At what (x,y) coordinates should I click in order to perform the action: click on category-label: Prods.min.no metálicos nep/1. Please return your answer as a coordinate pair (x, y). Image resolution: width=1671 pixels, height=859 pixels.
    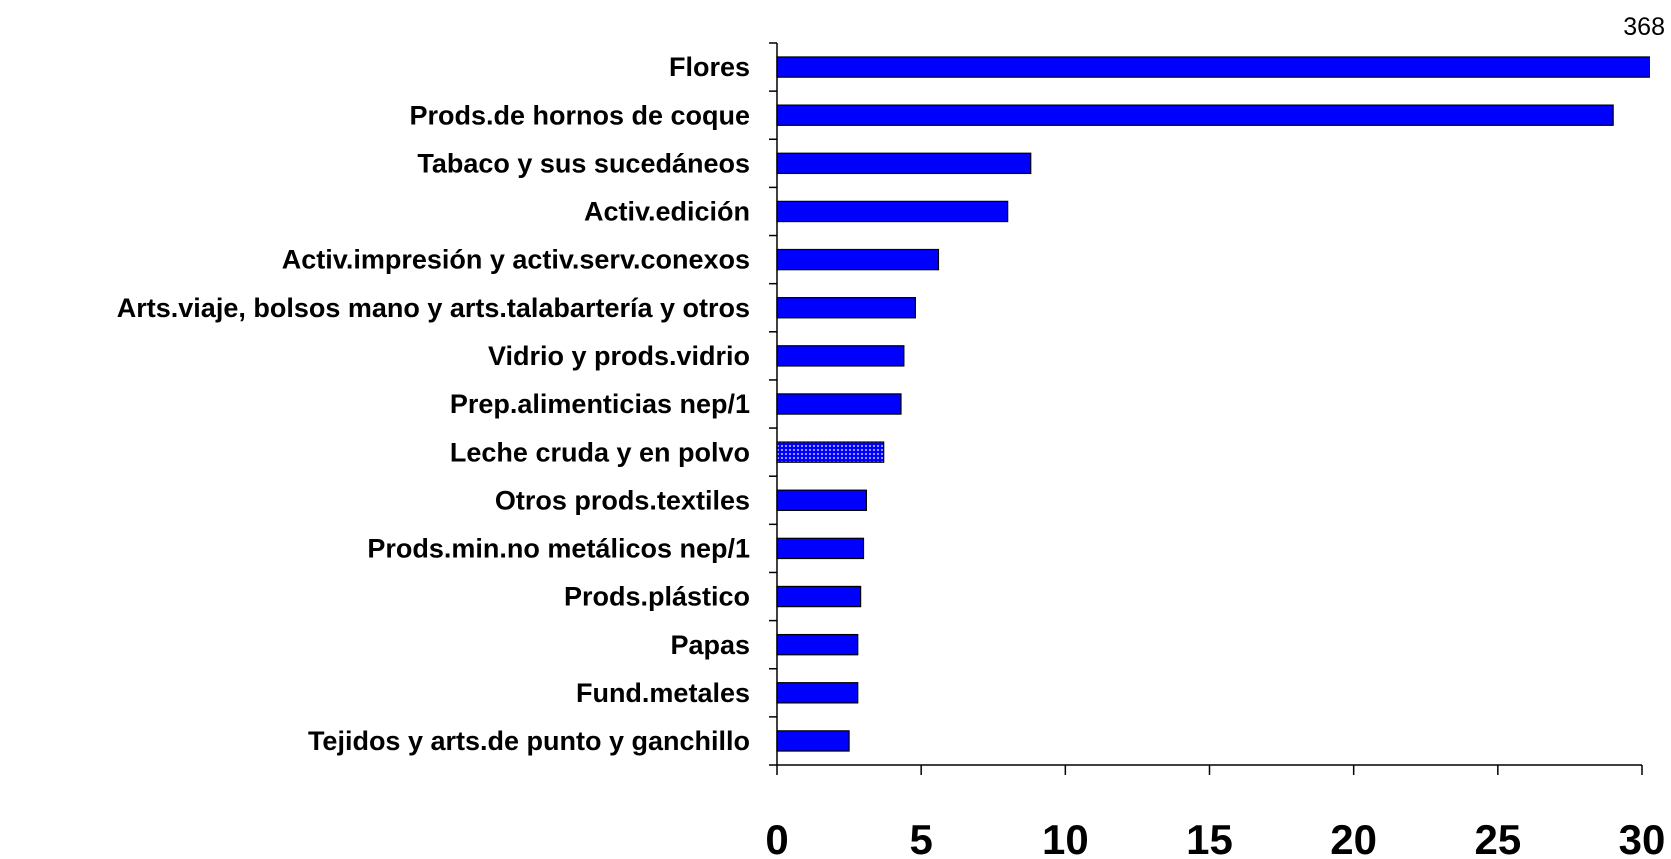
    Looking at the image, I should click on (558, 549).